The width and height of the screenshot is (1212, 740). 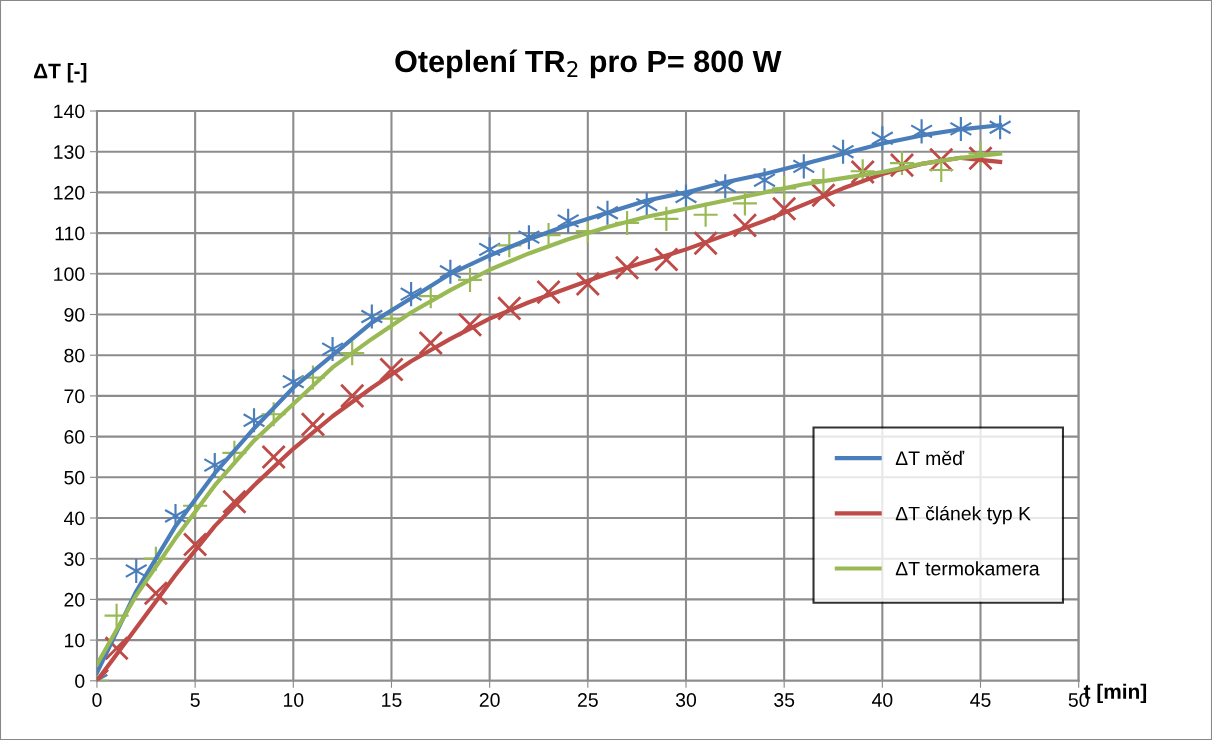 I want to click on y-tick-label: 50, so click(x=74, y=477).